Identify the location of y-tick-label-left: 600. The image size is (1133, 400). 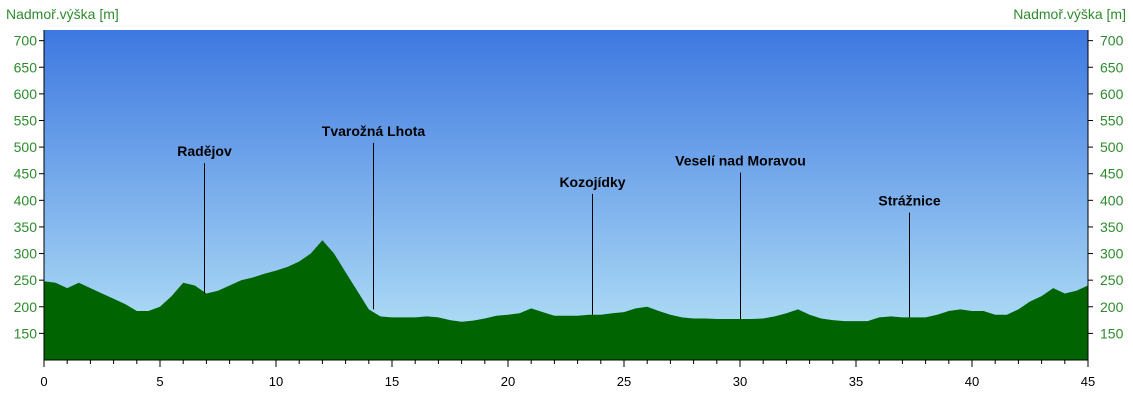
(26, 94).